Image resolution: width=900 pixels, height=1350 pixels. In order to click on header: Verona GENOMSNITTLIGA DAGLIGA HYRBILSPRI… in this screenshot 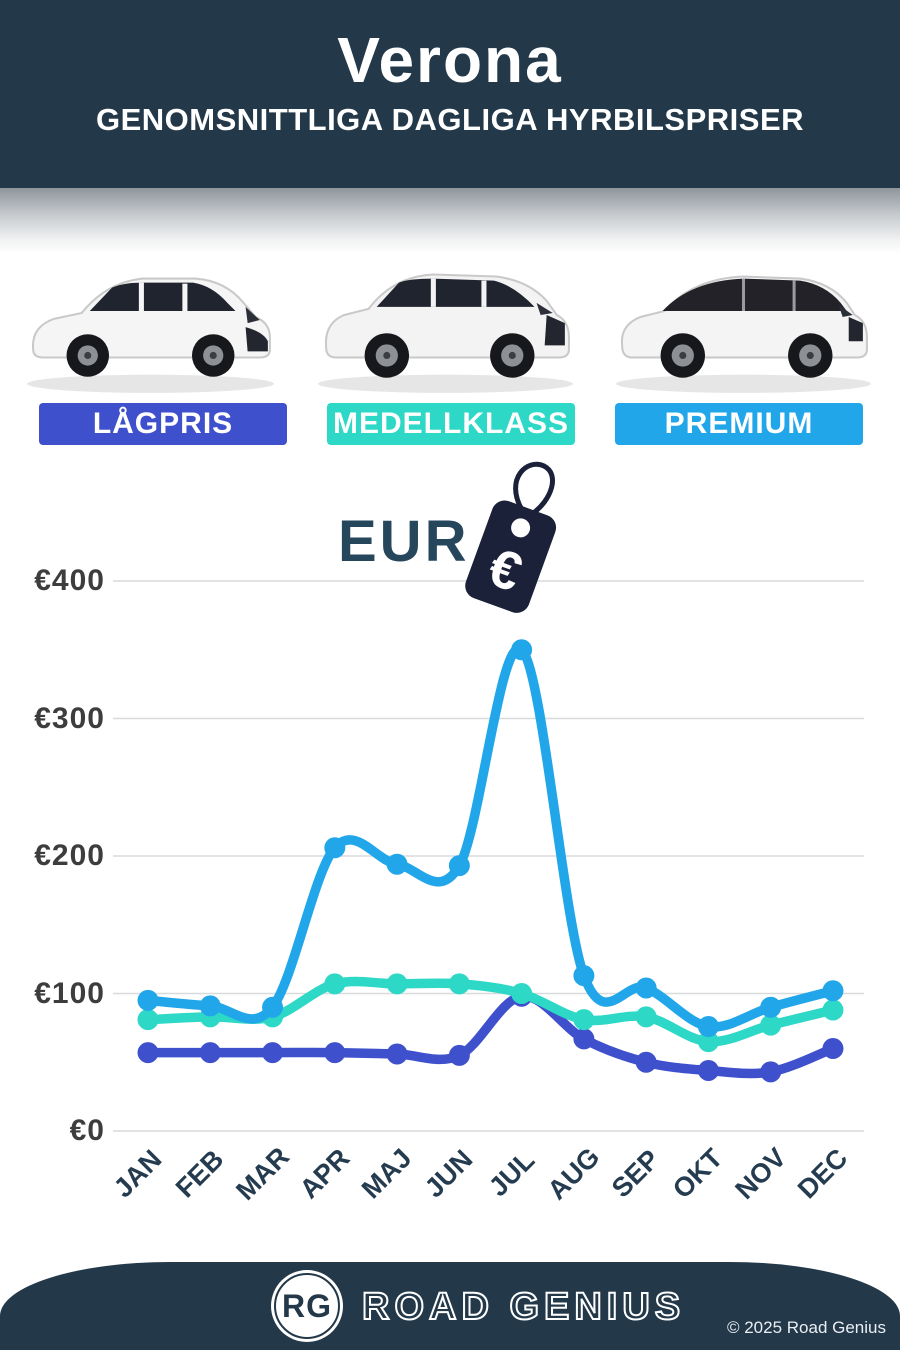, I will do `click(450, 94)`.